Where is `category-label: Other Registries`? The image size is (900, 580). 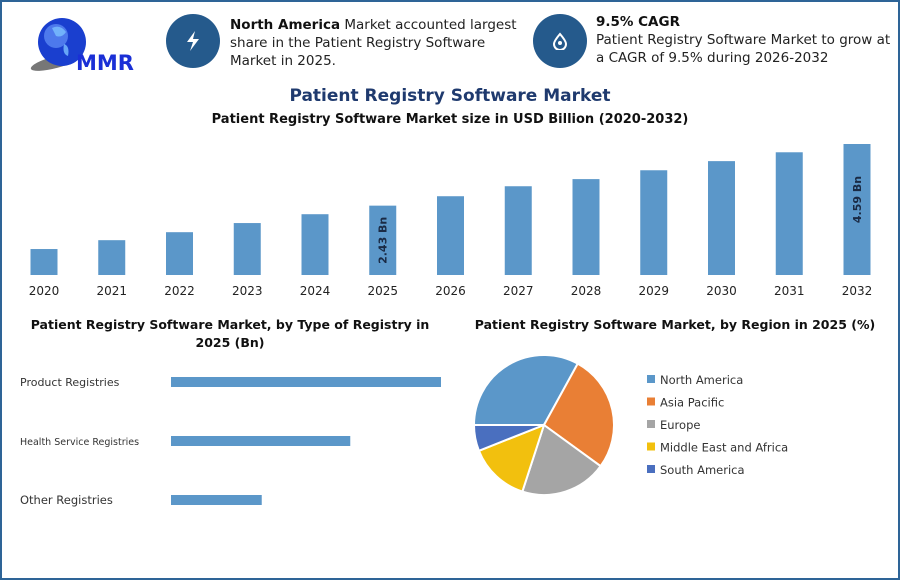 category-label: Other Registries is located at coordinates (66, 500).